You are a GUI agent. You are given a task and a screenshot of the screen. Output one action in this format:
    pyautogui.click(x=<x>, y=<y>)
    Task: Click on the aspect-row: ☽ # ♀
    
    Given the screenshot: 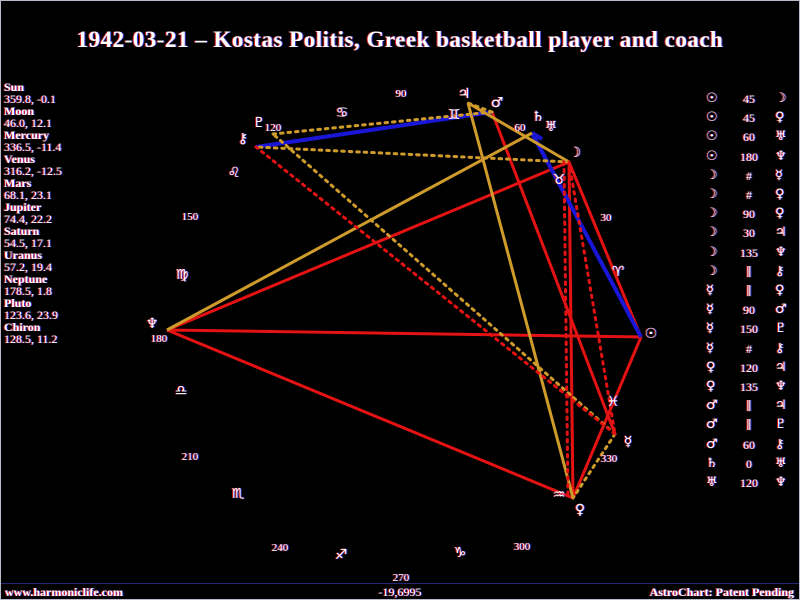 What is the action you would take?
    pyautogui.click(x=749, y=194)
    